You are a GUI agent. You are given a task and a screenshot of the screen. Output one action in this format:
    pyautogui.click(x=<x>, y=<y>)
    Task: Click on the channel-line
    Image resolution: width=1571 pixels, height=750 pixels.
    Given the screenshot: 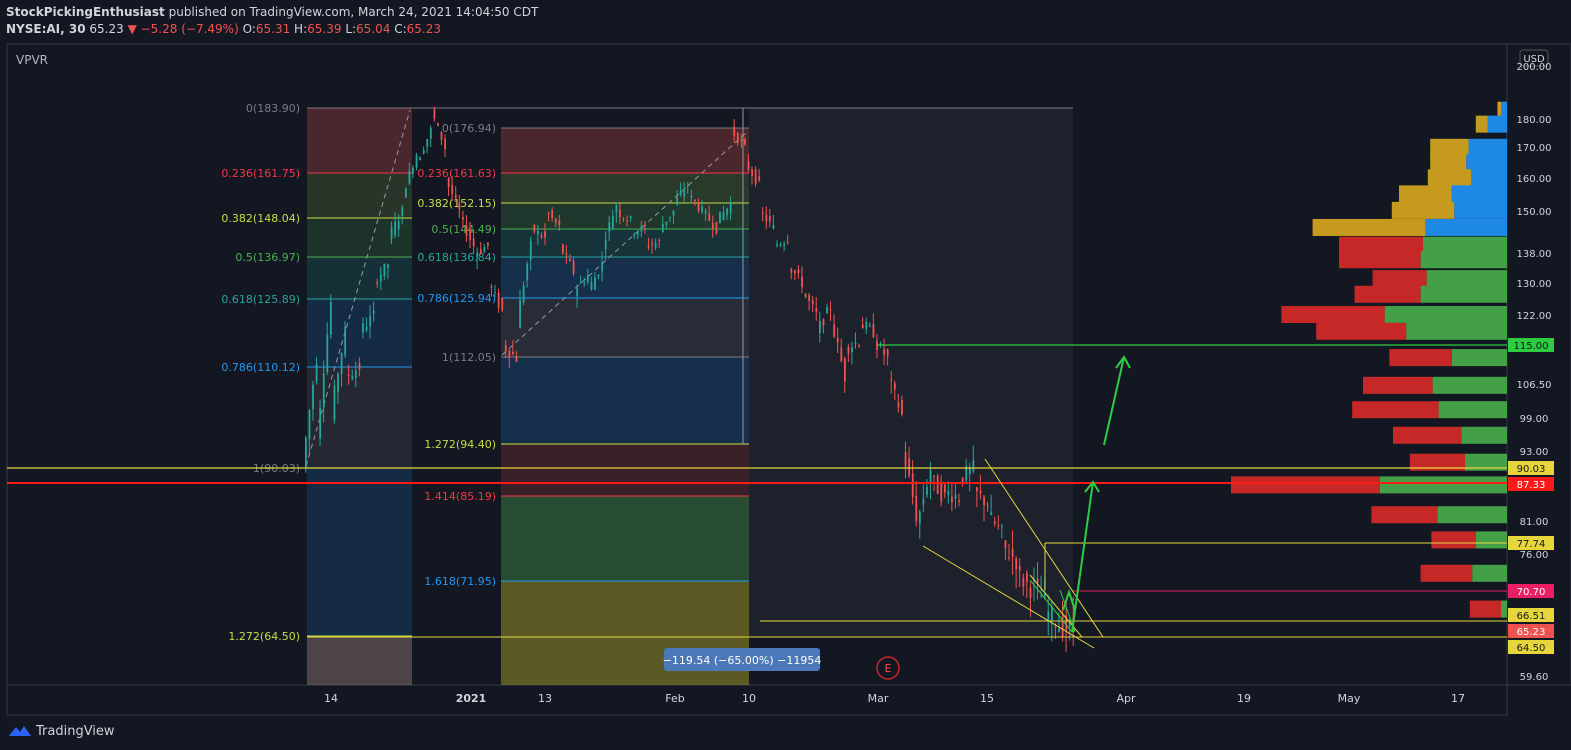 What is the action you would take?
    pyautogui.click(x=1051, y=606)
    